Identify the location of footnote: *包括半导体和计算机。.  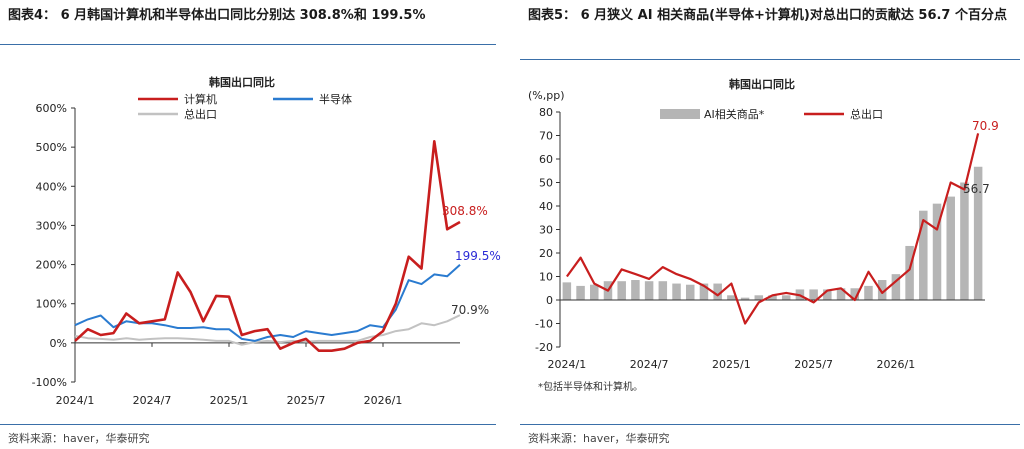
(590, 386).